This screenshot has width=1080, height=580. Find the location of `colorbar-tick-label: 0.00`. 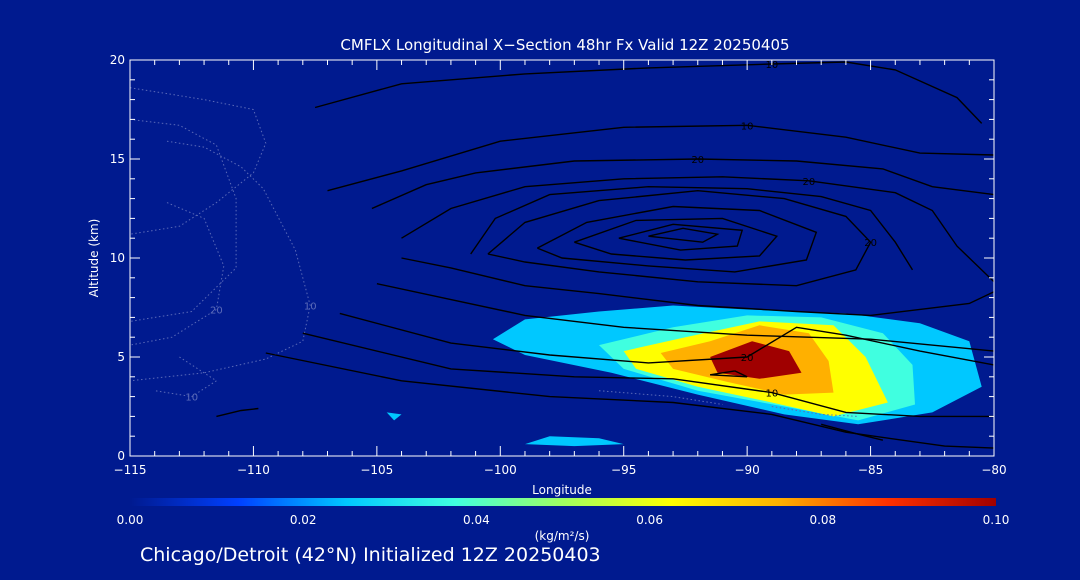

colorbar-tick-label: 0.00 is located at coordinates (130, 520).